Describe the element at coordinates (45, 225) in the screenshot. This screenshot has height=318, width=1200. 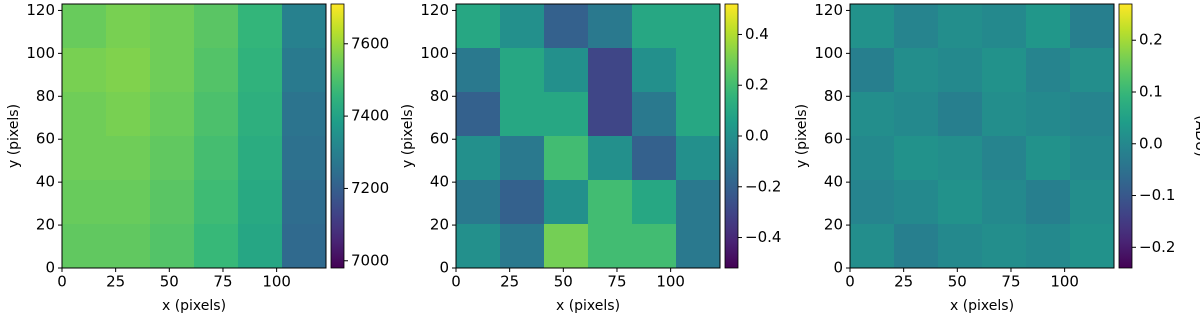
I see `y-tick-label: 20` at that location.